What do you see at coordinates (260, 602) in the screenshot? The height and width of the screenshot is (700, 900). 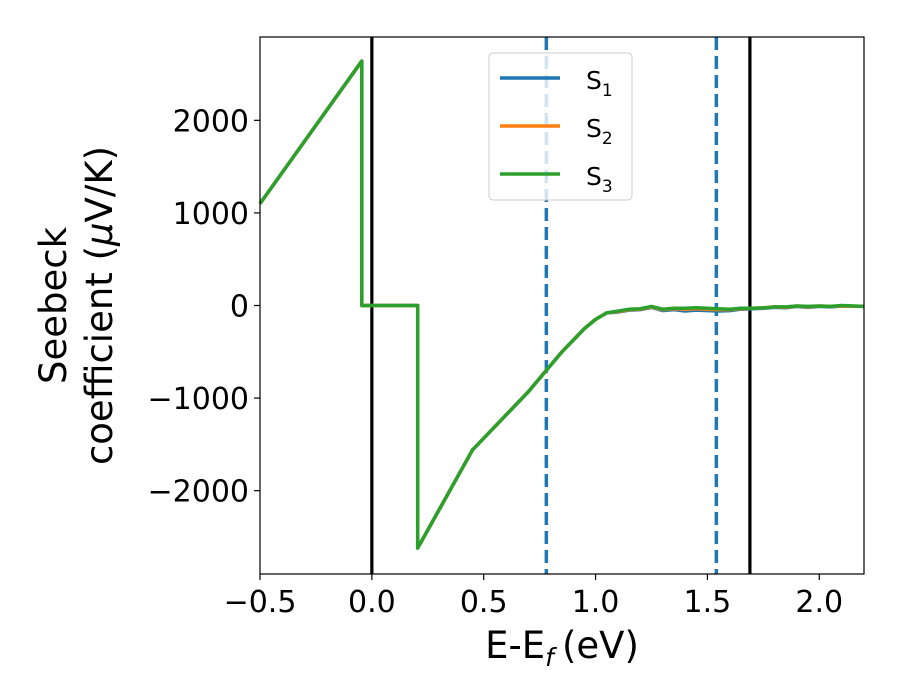 I see `x-tick-label: −0.5` at bounding box center [260, 602].